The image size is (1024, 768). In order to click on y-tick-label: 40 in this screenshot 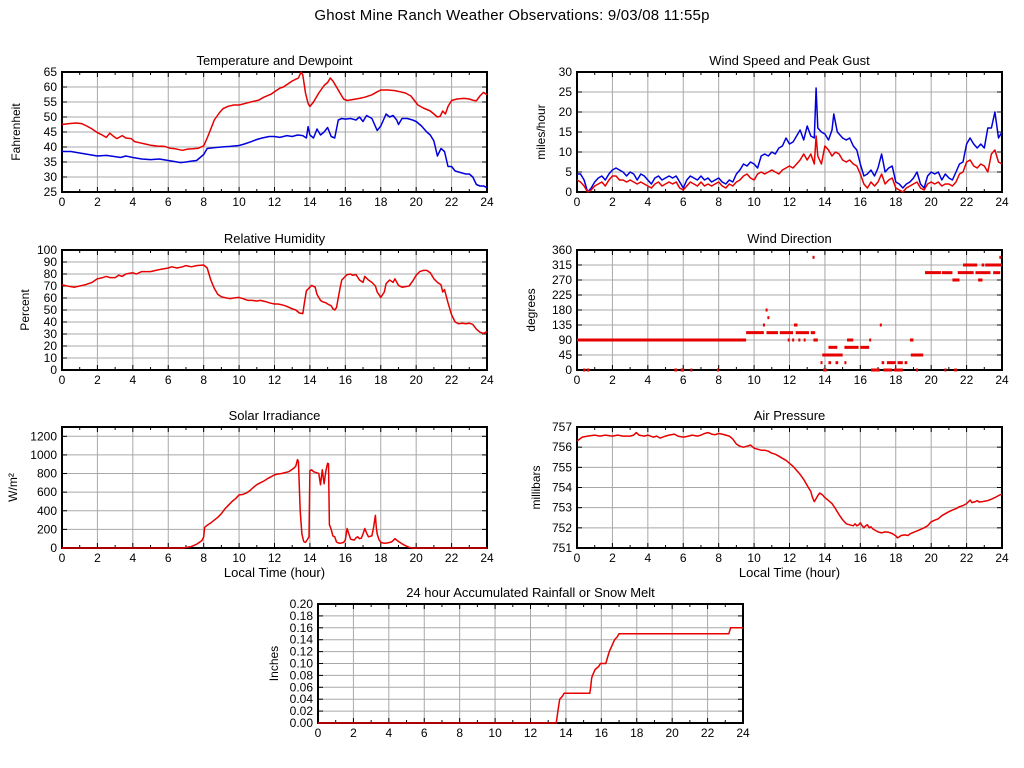, I will do `click(51, 147)`.